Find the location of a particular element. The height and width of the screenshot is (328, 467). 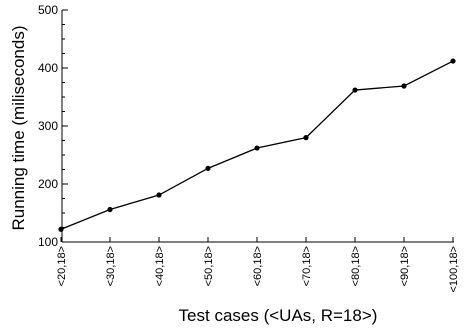

x-tick-label: <90,18> is located at coordinates (405, 266).